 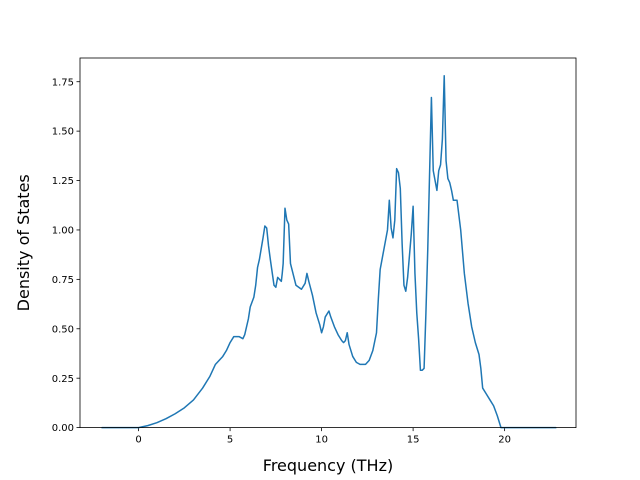 I want to click on y-tick-label: 1.00, so click(x=63, y=231).